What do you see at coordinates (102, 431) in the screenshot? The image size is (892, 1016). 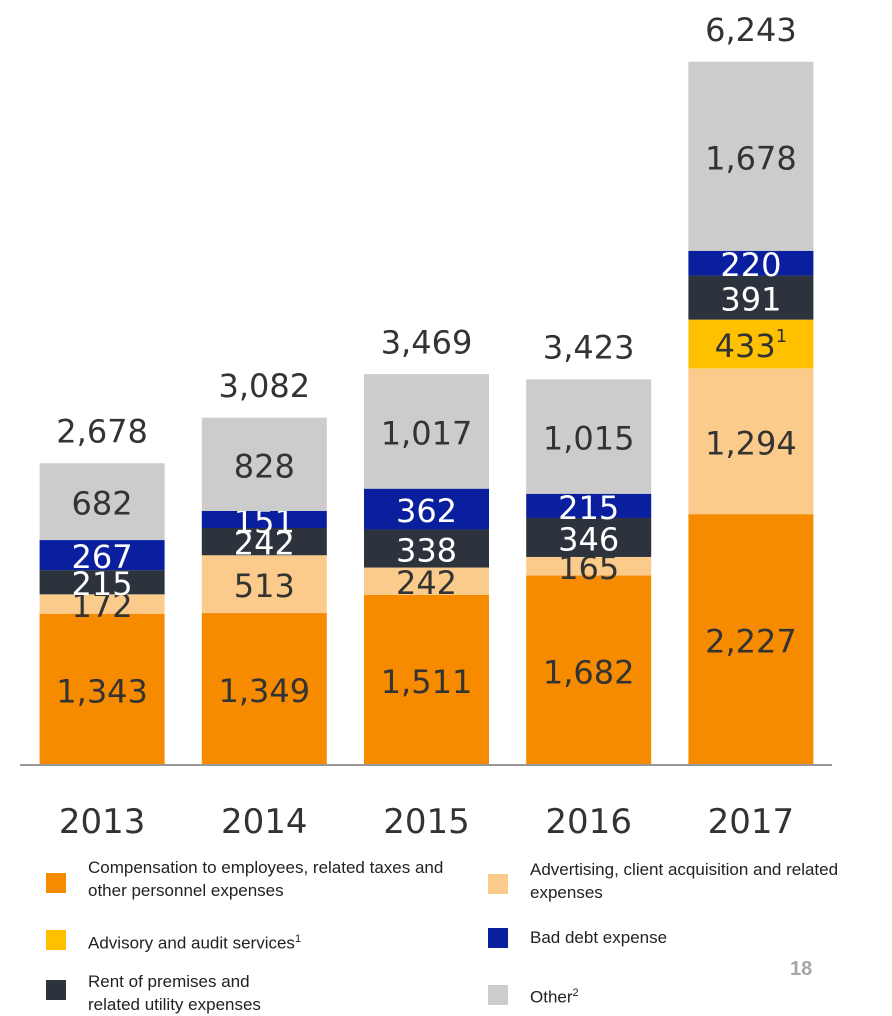 I see `total-label: 2,678` at bounding box center [102, 431].